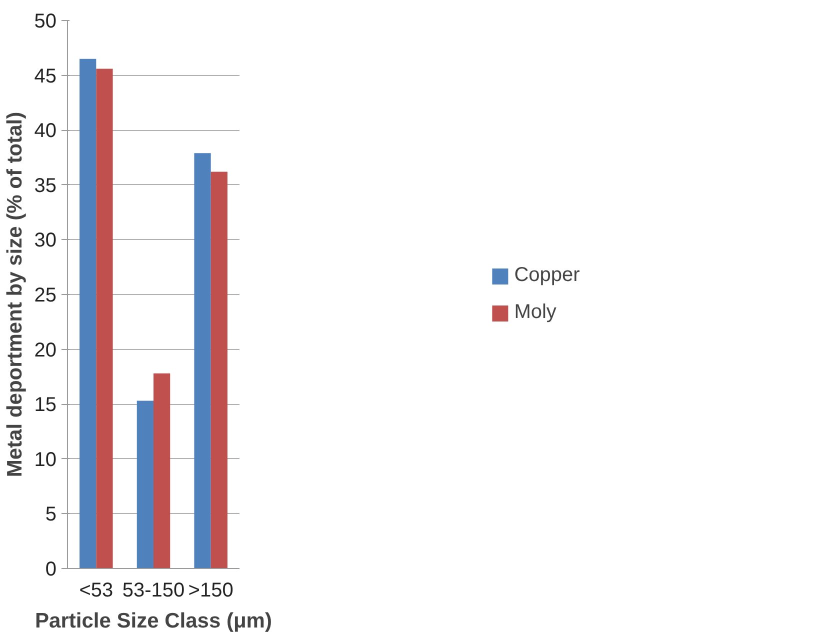 This screenshot has width=835, height=640. I want to click on y-tick-label: 10, so click(45, 459).